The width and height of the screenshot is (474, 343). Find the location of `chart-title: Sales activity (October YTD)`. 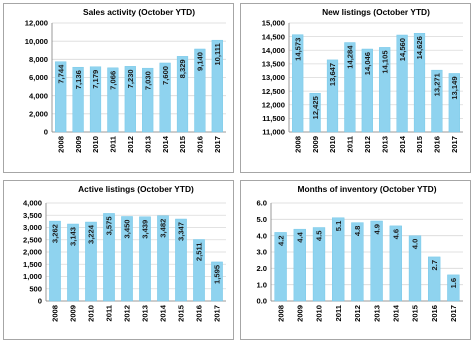

chart-title: Sales activity (October YTD) is located at coordinates (139, 12).